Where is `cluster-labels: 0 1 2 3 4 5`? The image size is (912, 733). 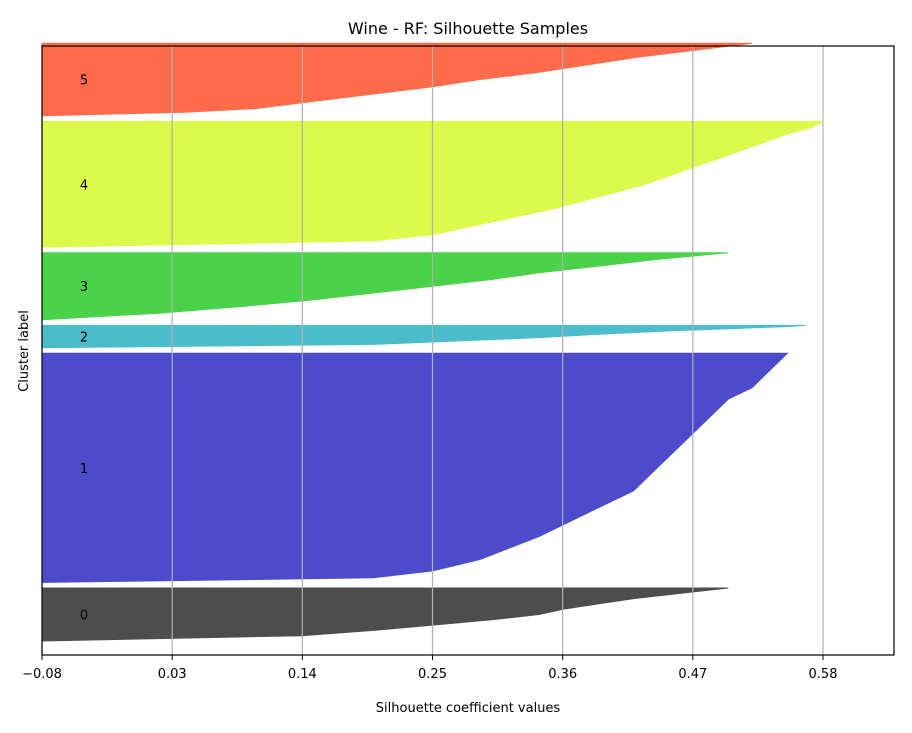 cluster-labels: 0 1 2 3 4 5 is located at coordinates (84, 349).